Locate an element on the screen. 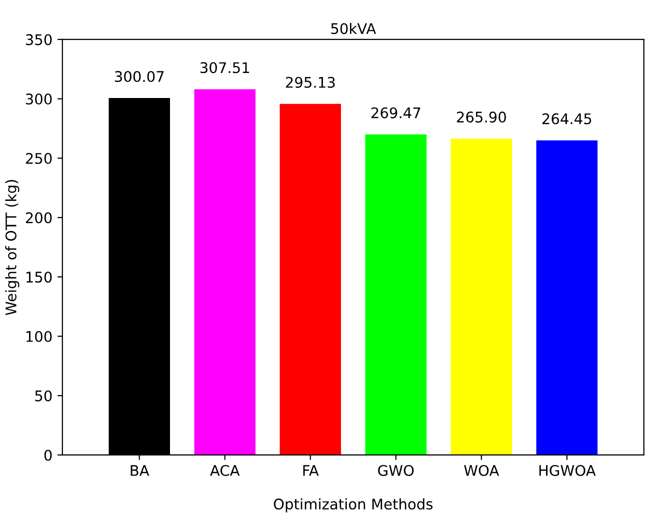  chart-title: 50kVA is located at coordinates (353, 28).